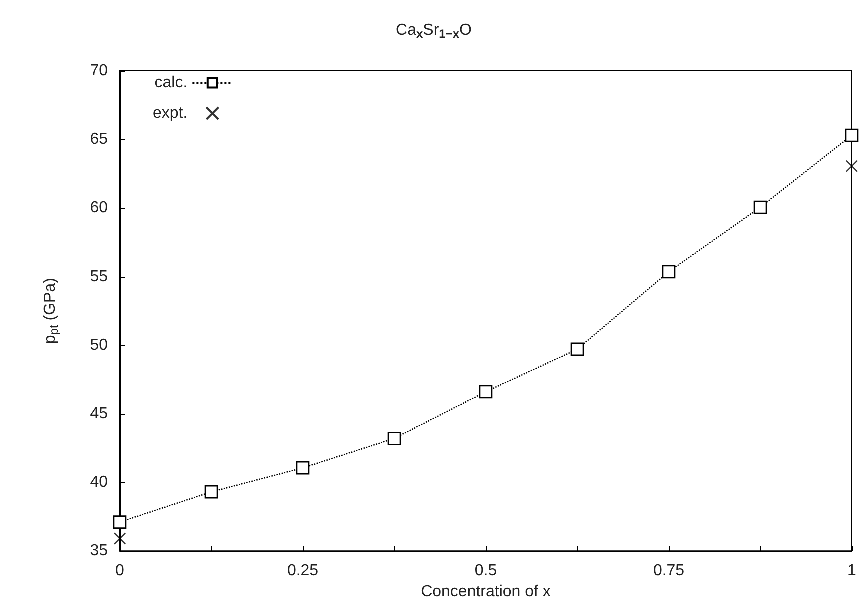 This screenshot has width=868, height=613. Describe the element at coordinates (99, 139) in the screenshot. I see `y-tick-label: 65` at that location.